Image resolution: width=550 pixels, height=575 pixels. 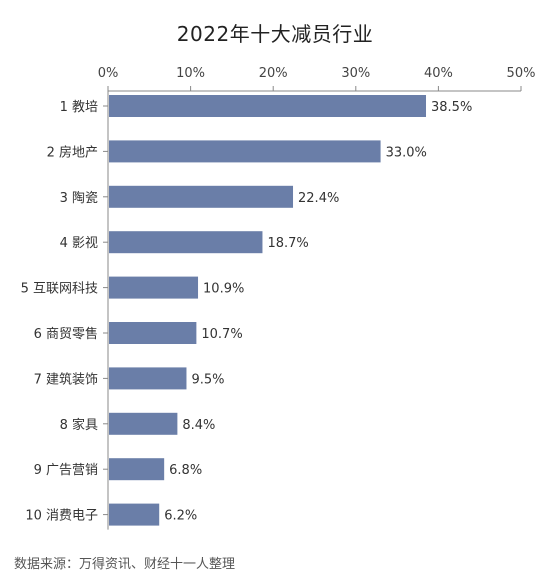 What do you see at coordinates (438, 73) in the screenshot?
I see `x-tick-label: 40%` at bounding box center [438, 73].